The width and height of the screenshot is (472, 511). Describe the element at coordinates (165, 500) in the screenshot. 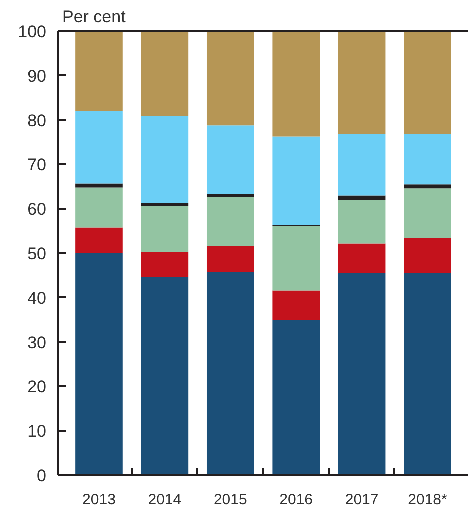

I see `x-tick-label: 2014` at that location.